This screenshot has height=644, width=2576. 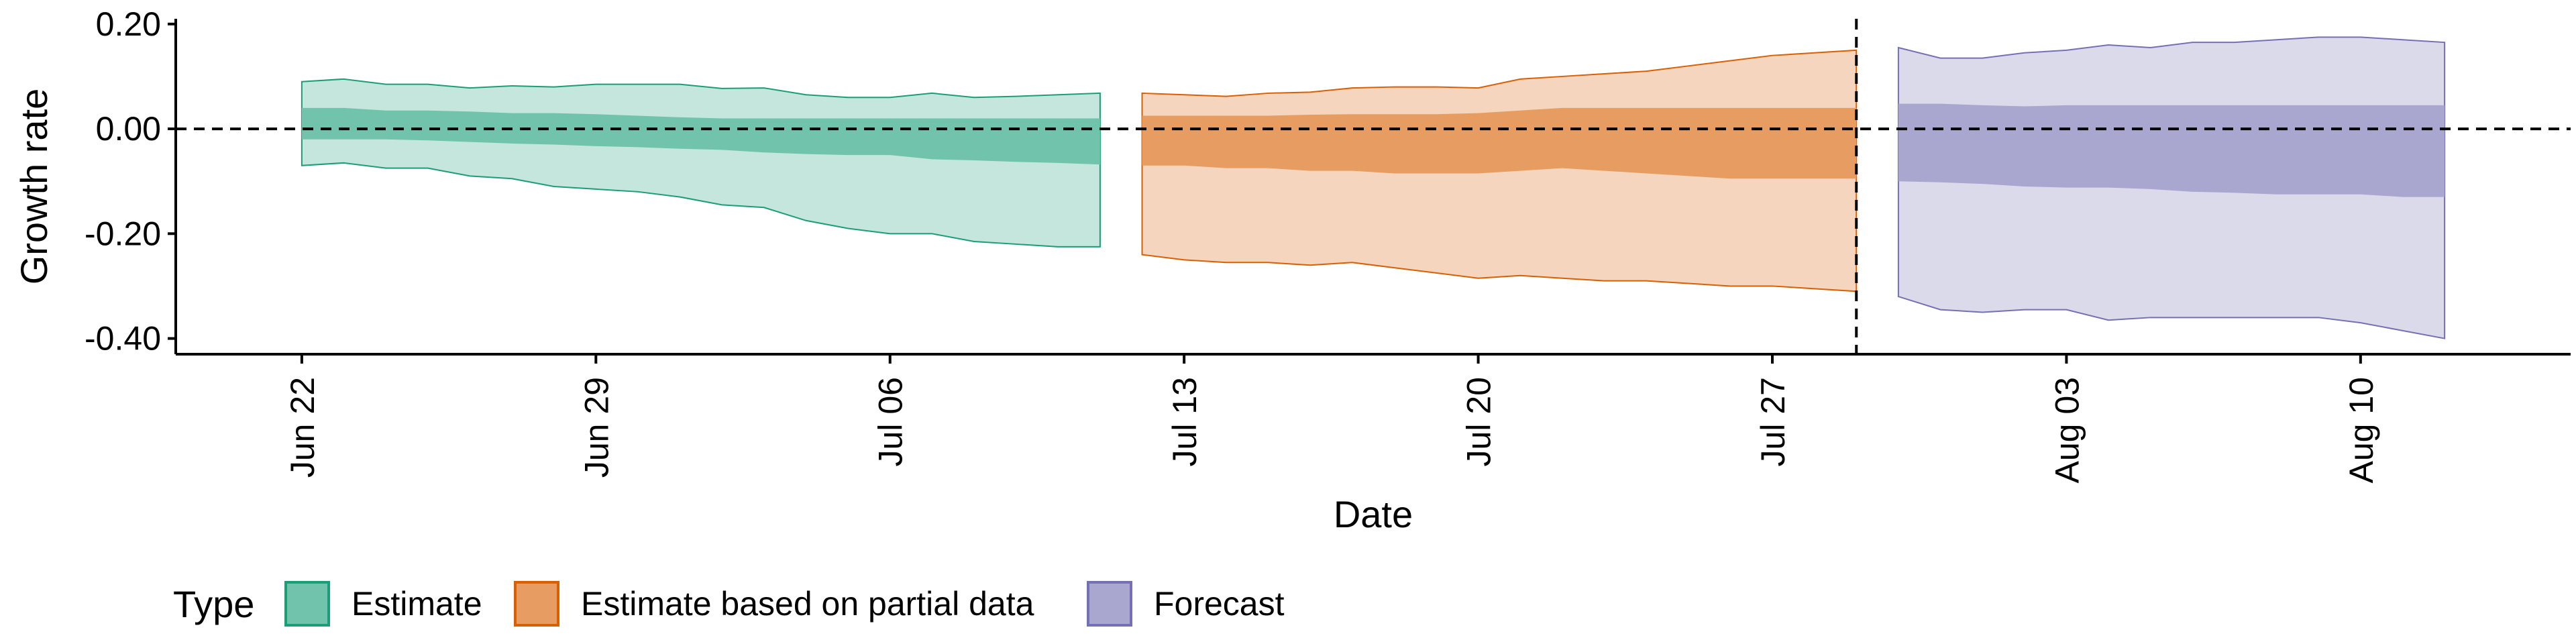 I want to click on x-axis-title: Date, so click(x=1373, y=514).